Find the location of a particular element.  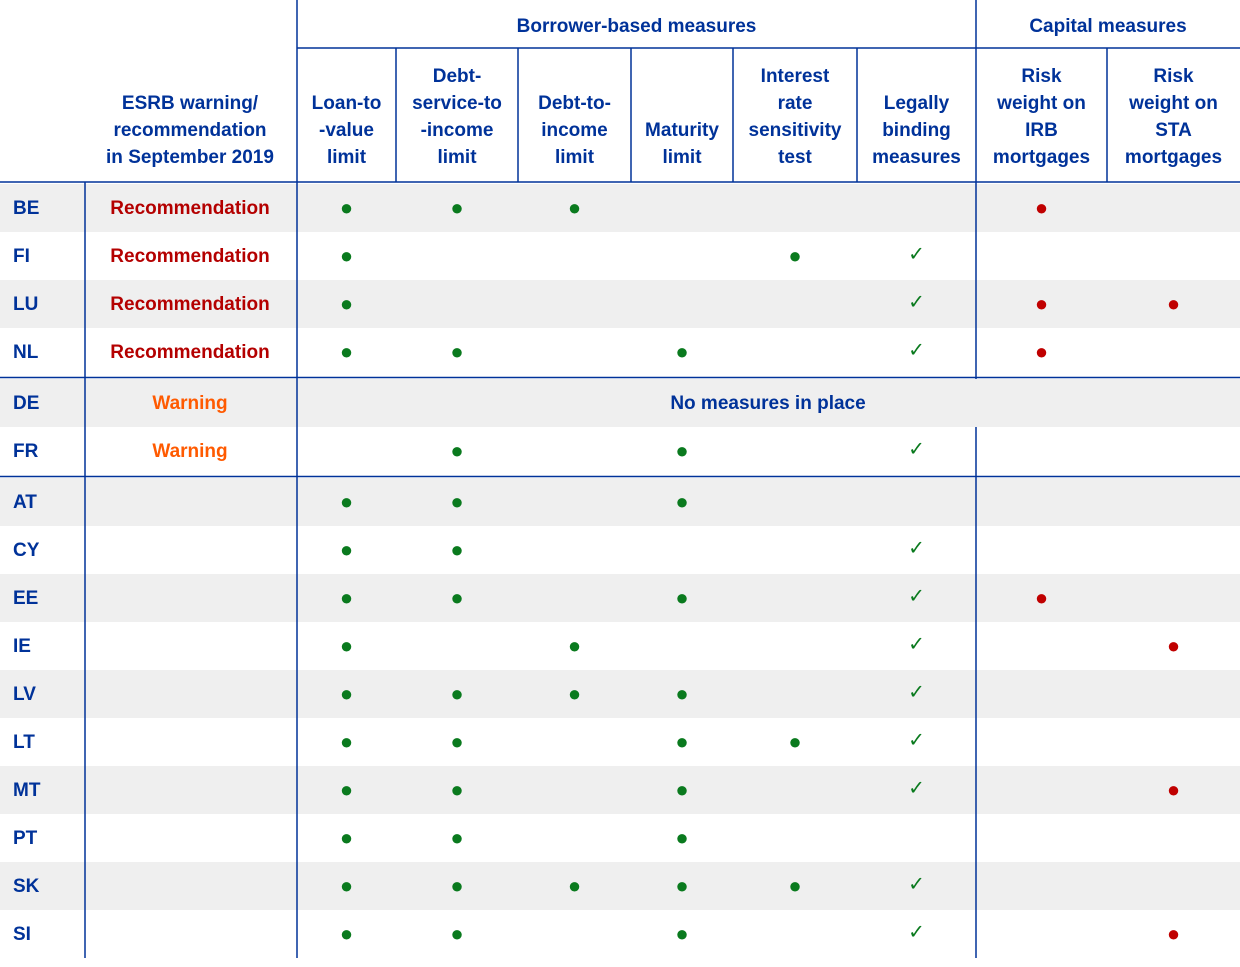

column-header: IRB is located at coordinates (1041, 130).